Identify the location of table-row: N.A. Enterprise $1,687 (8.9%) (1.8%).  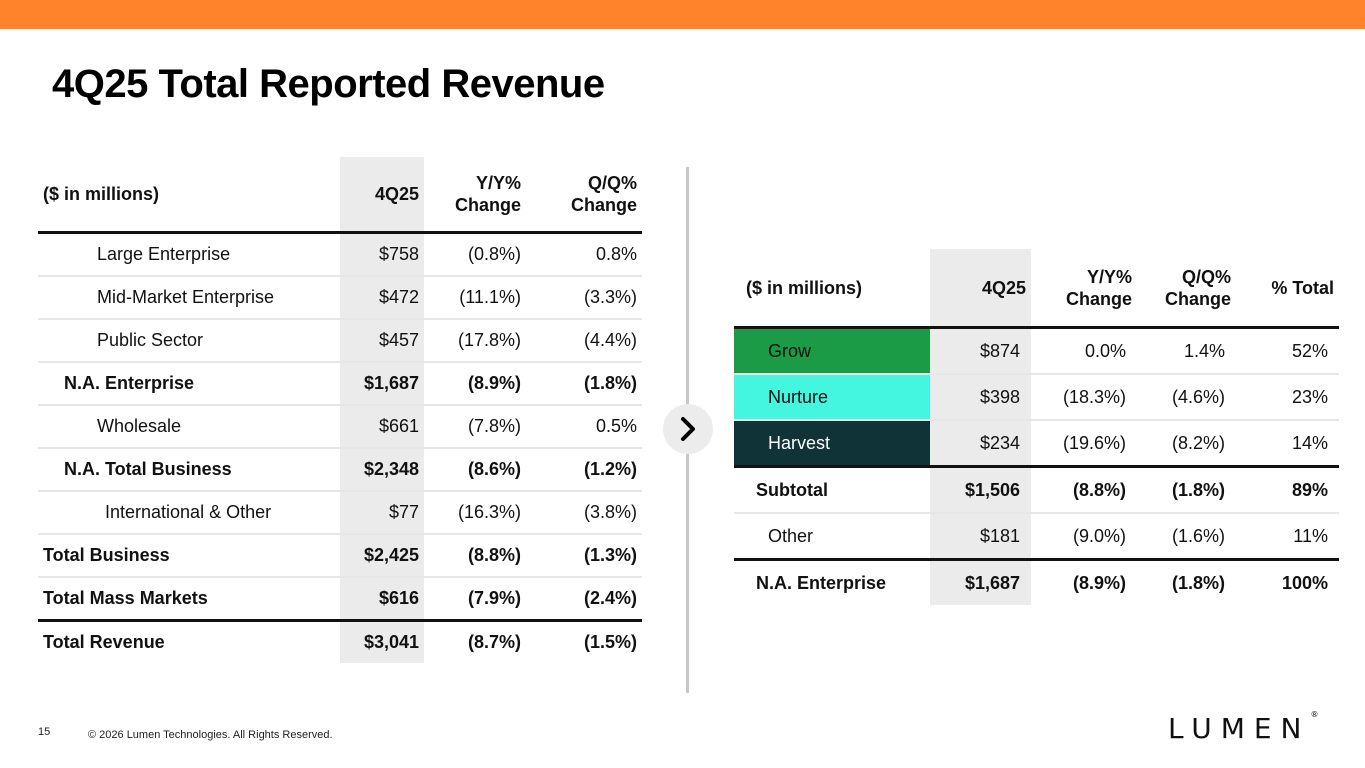
(340, 384).